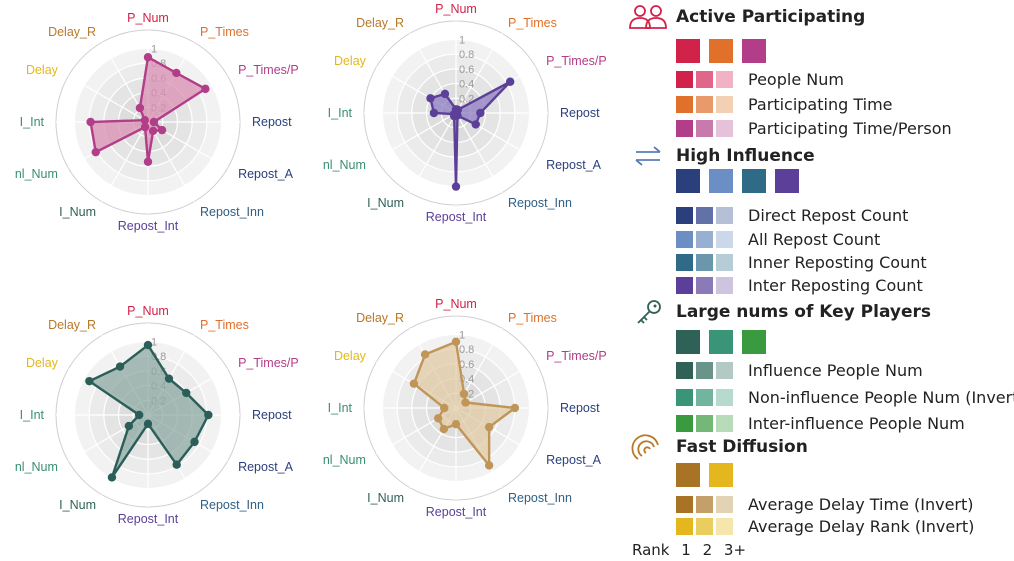  I want to click on tick-label: 0.6, so click(466, 365).